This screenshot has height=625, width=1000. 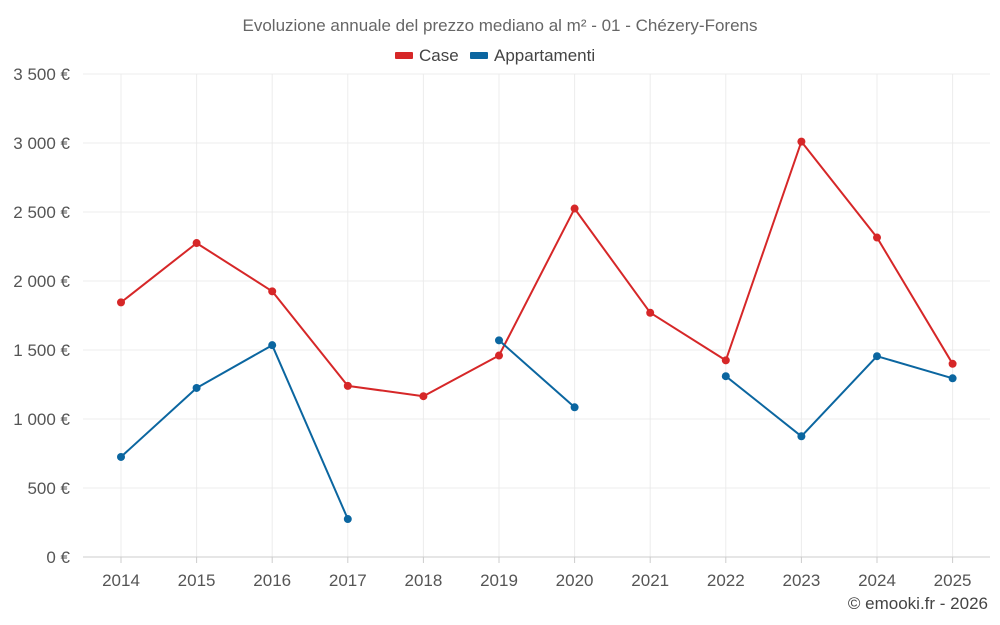 I want to click on y-tick-label: 3 000 €, so click(x=41, y=143).